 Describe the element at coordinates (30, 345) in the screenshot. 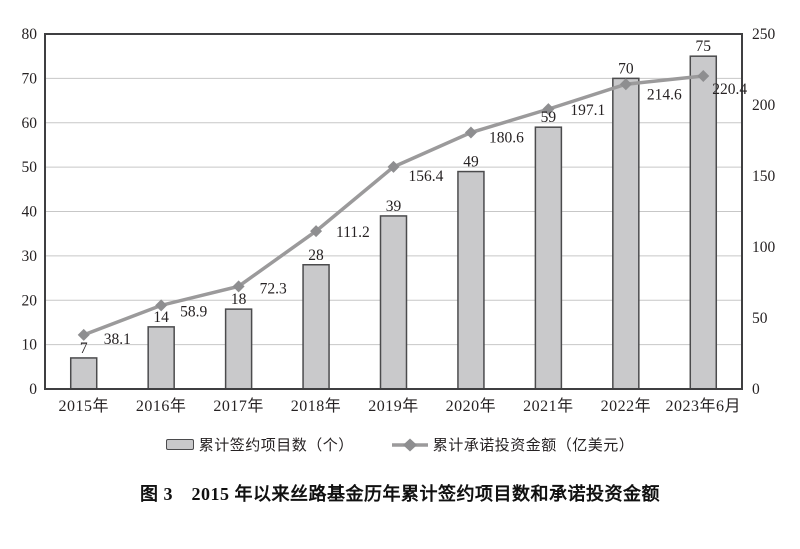

I see `left-axis-tick-label: 10` at that location.